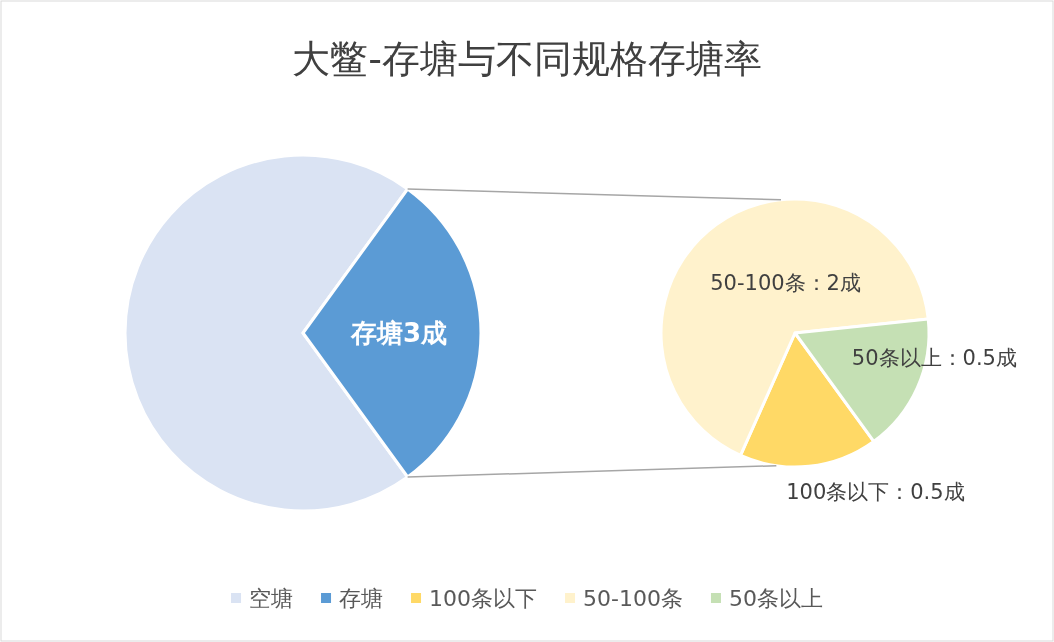  What do you see at coordinates (934, 358) in the screenshot?
I see `data-label: 50条以上：0.5成` at bounding box center [934, 358].